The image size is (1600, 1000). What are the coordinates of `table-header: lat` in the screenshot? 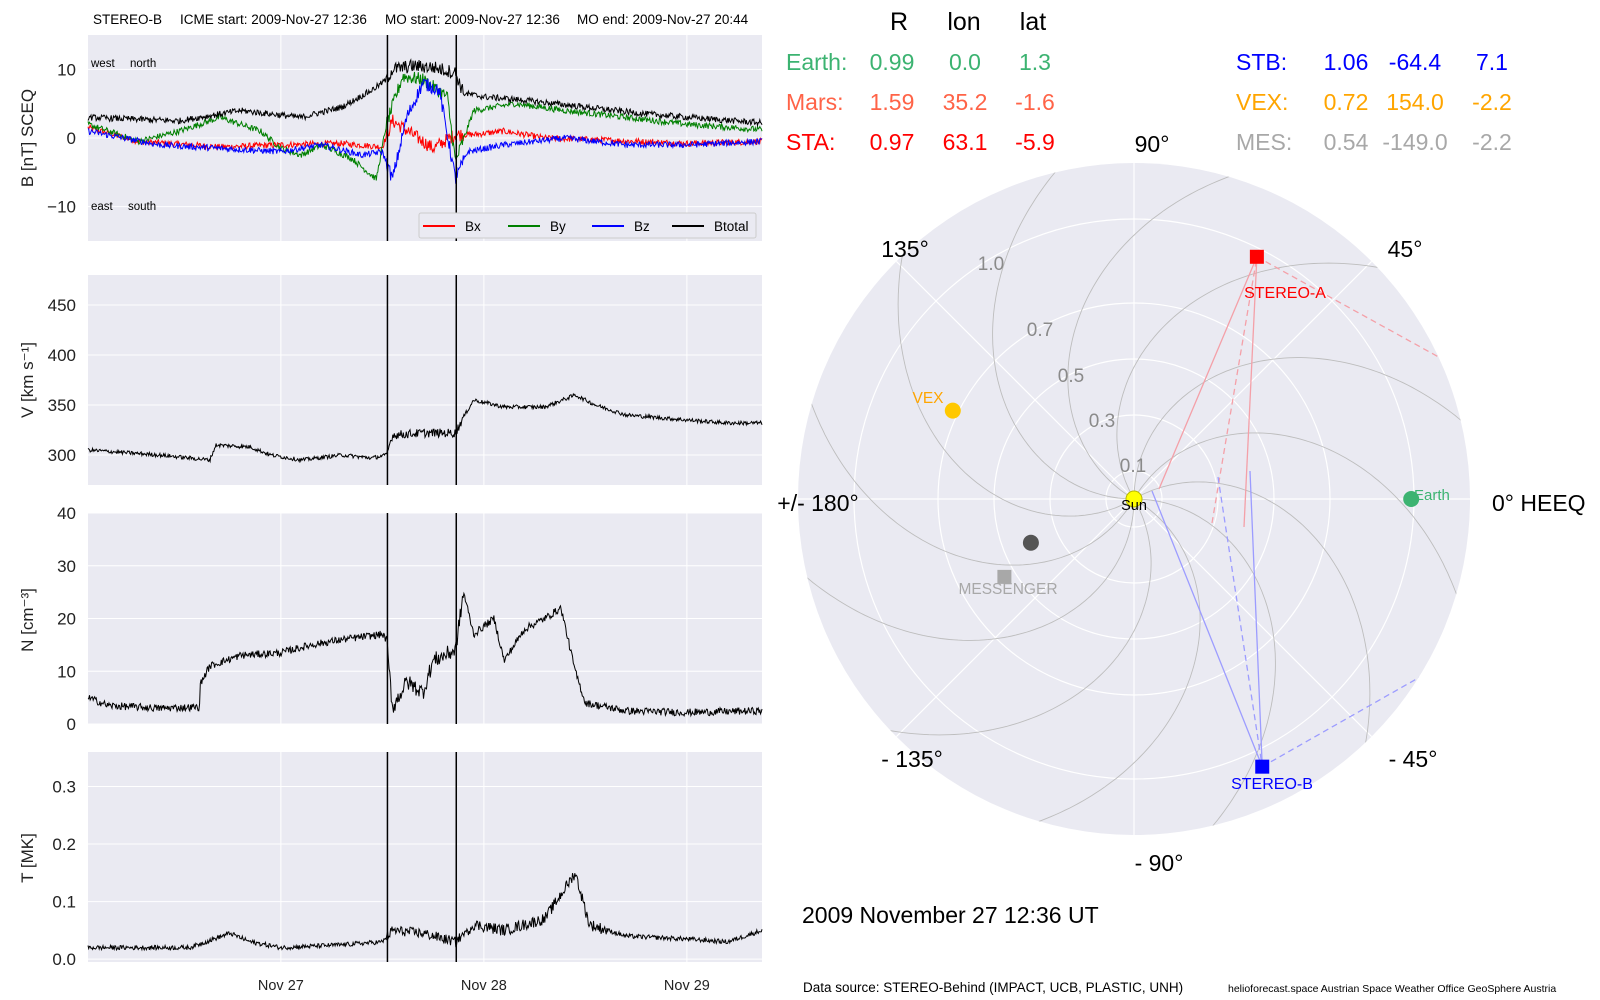 It's located at (1033, 22).